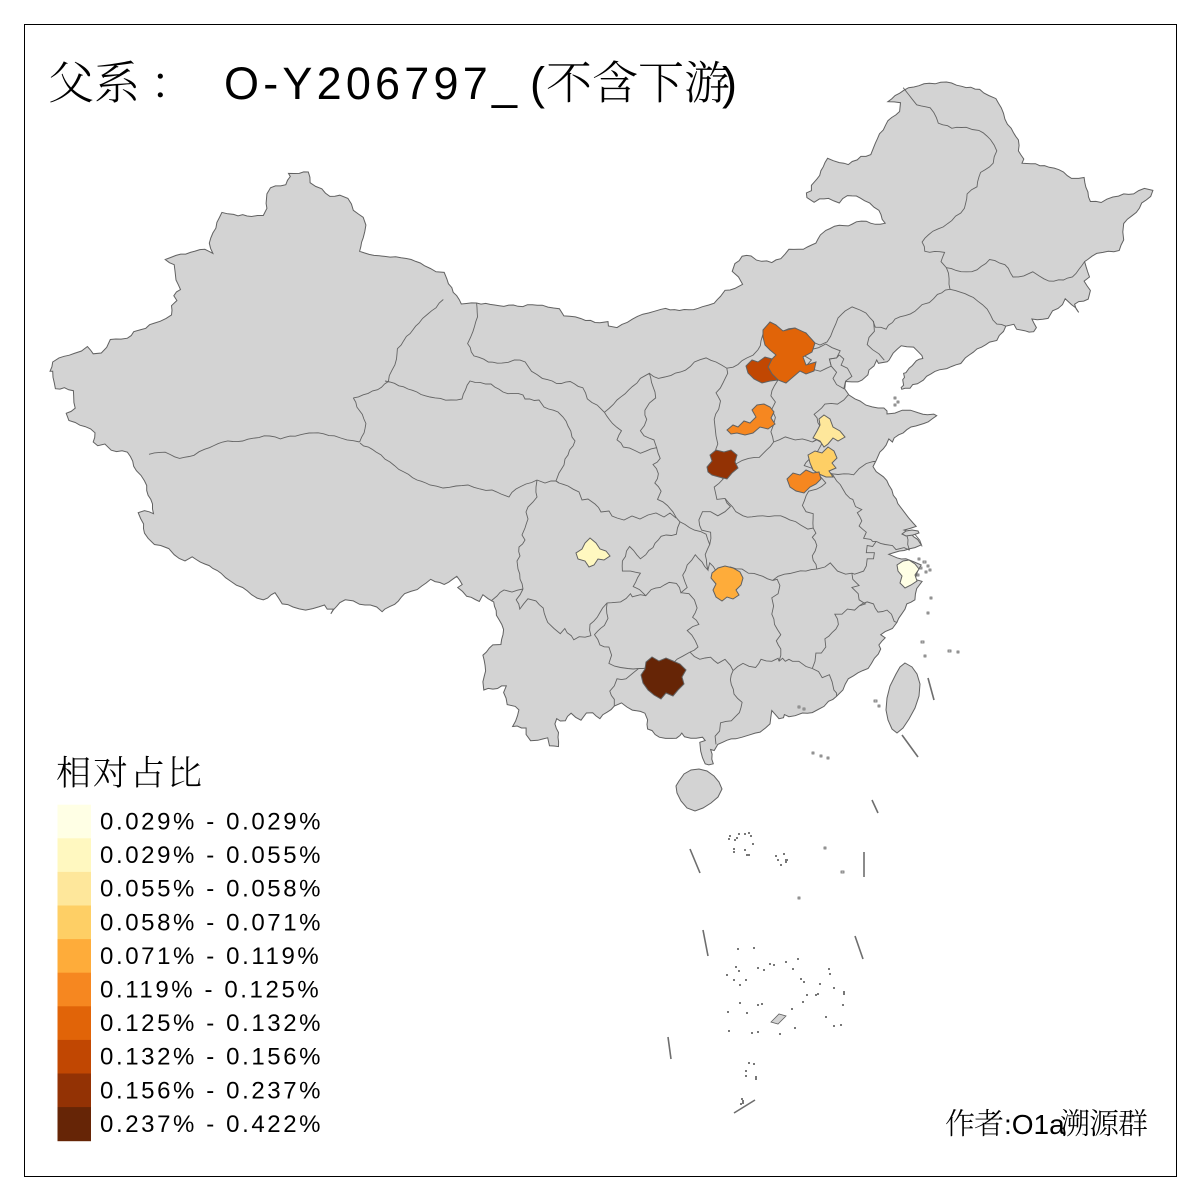 This screenshot has height=1200, width=1200. Describe the element at coordinates (211, 822) in the screenshot. I see `svg-text: 0.029% - 0.029%` at that location.